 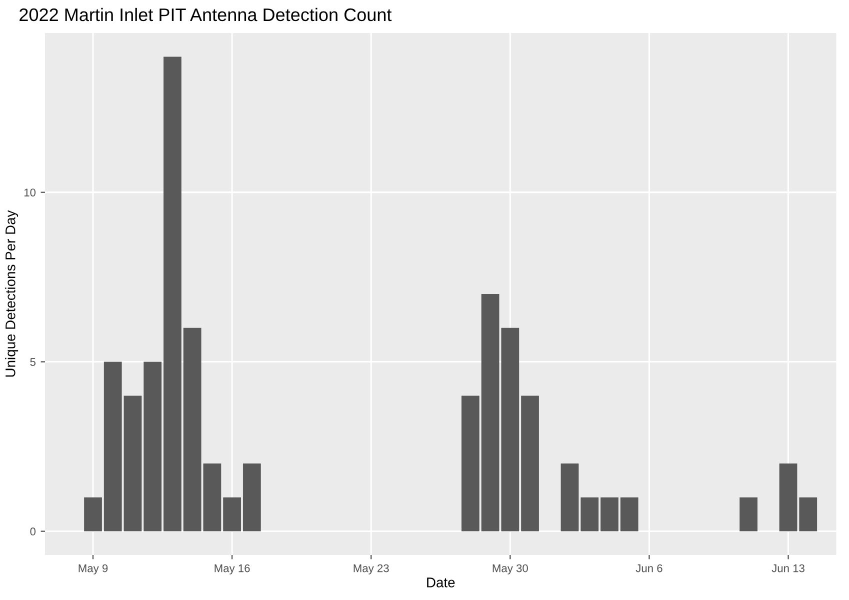 I want to click on x-tick-label: May 16, so click(x=232, y=569).